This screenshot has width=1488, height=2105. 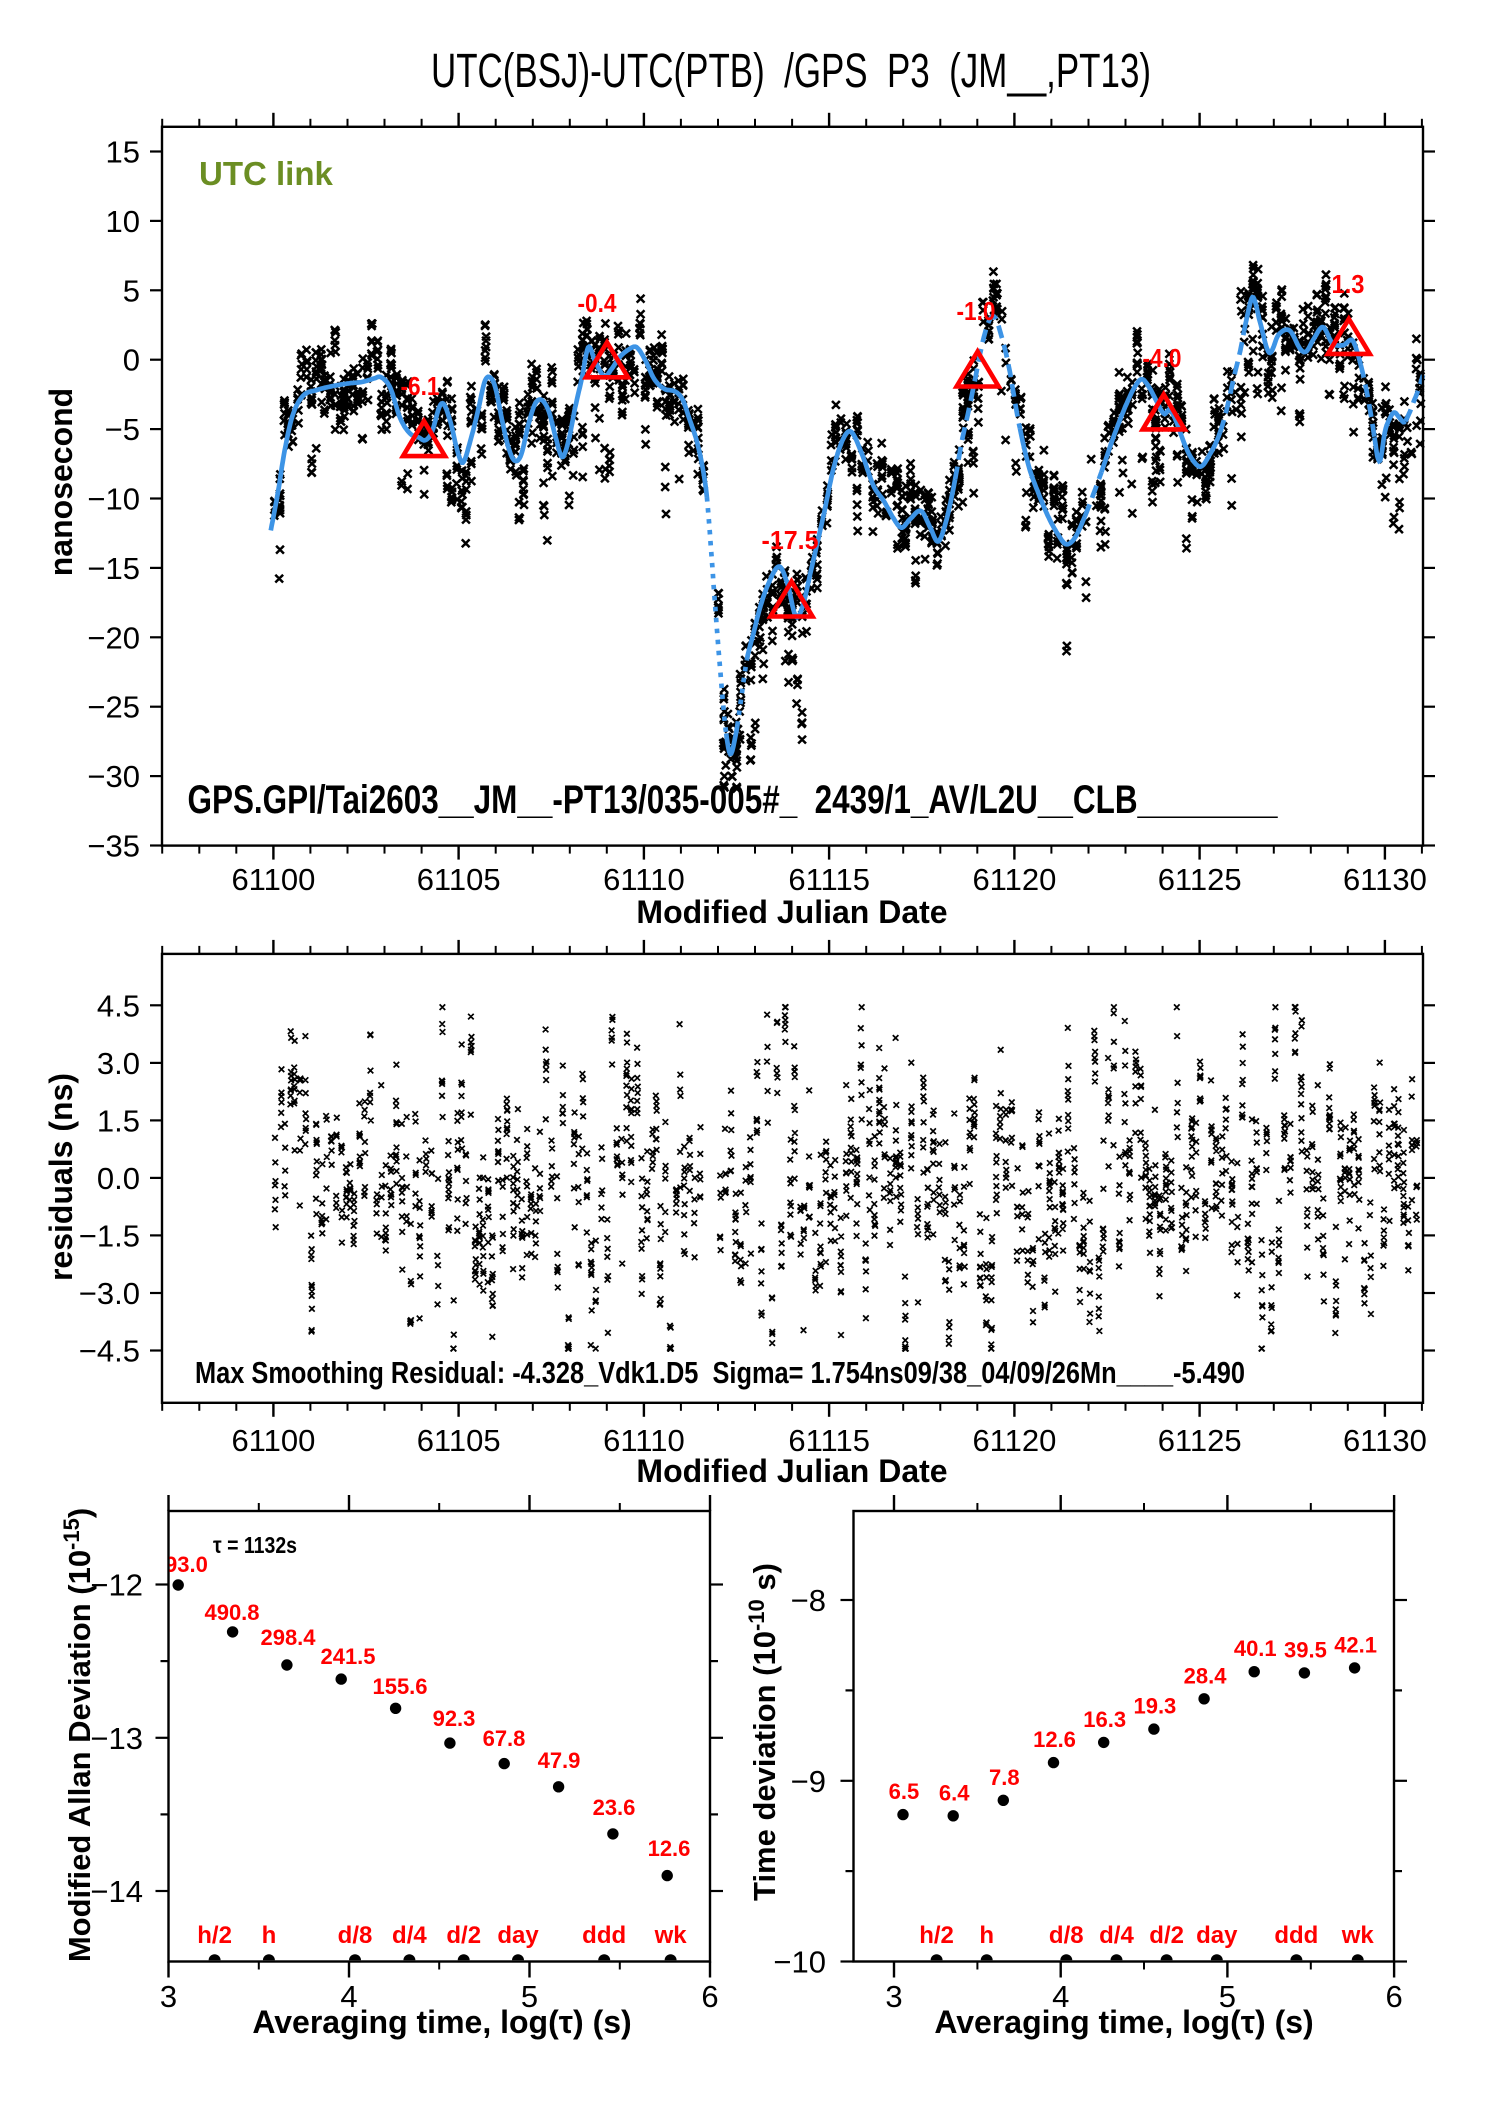 I want to click on svg-text: -1.0, so click(x=976, y=311).